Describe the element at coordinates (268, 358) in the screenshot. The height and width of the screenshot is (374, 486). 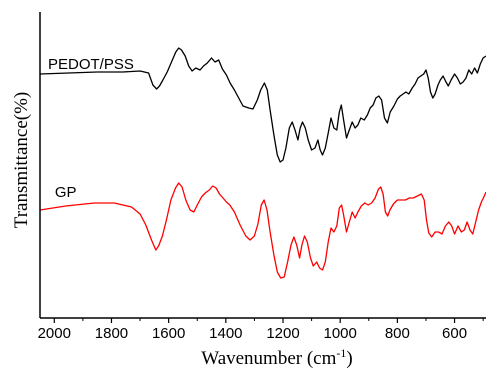
I see `x-axis-title-main: Wavenumber (cm` at that location.